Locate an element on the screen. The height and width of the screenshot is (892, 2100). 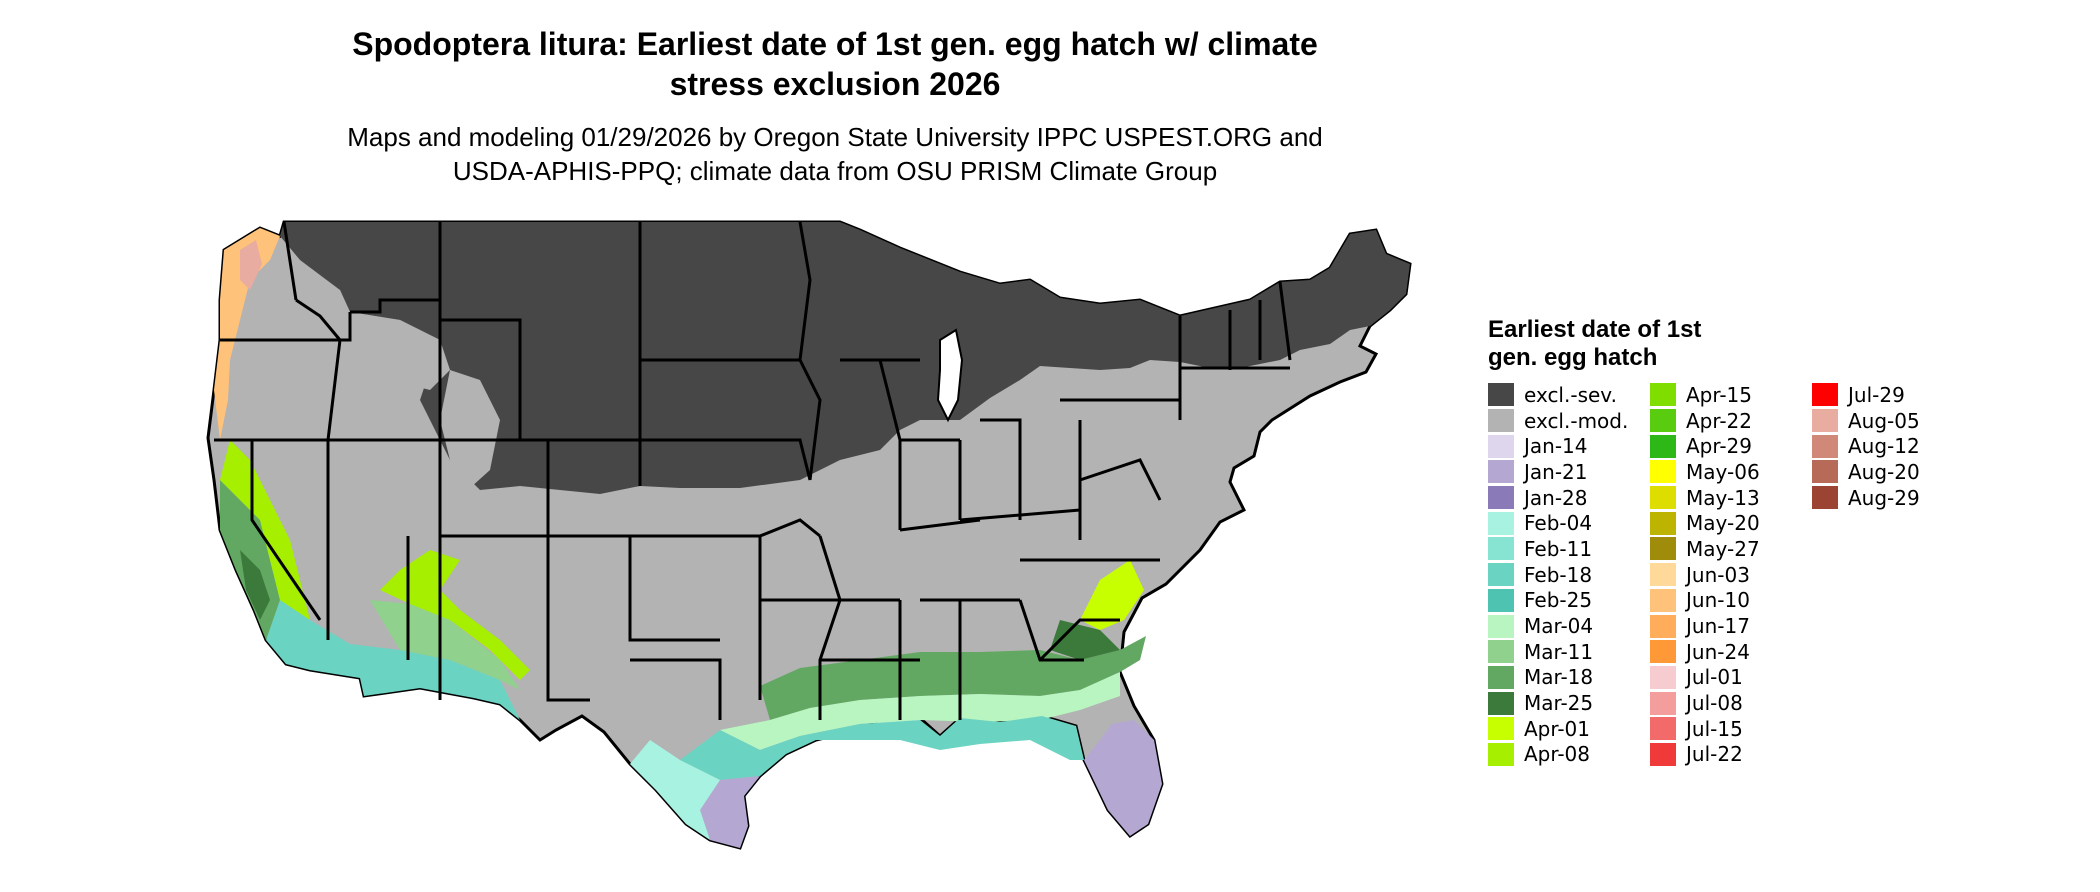
legend-item: Jan-21 is located at coordinates (1569, 472).